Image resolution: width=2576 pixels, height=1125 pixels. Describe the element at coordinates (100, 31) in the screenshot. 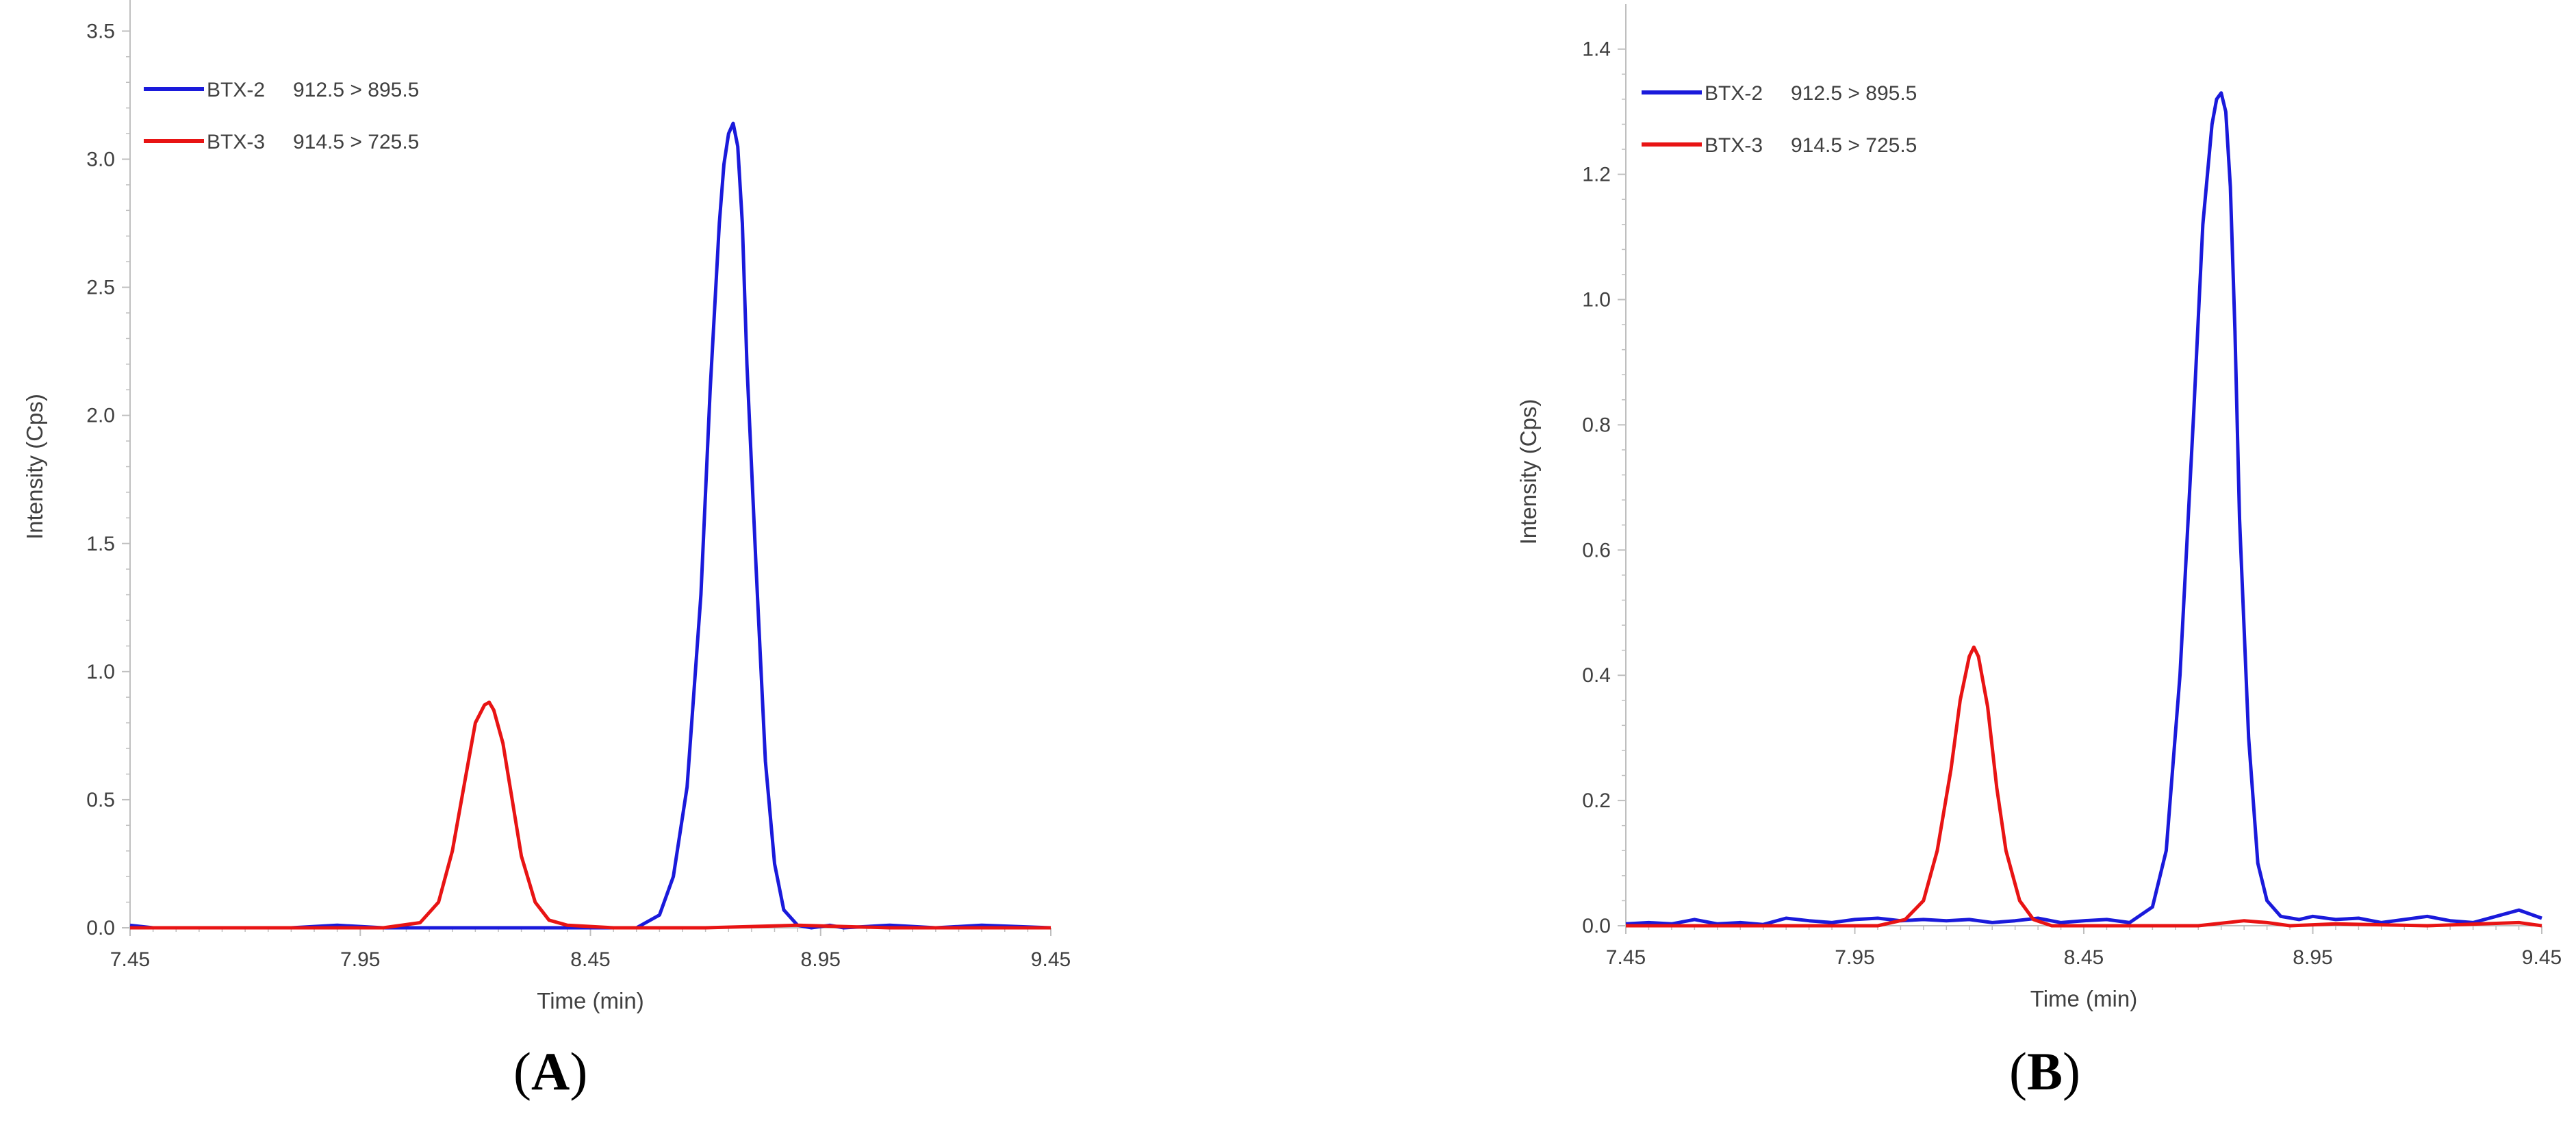

I see `y-tick-label: 3.5` at that location.